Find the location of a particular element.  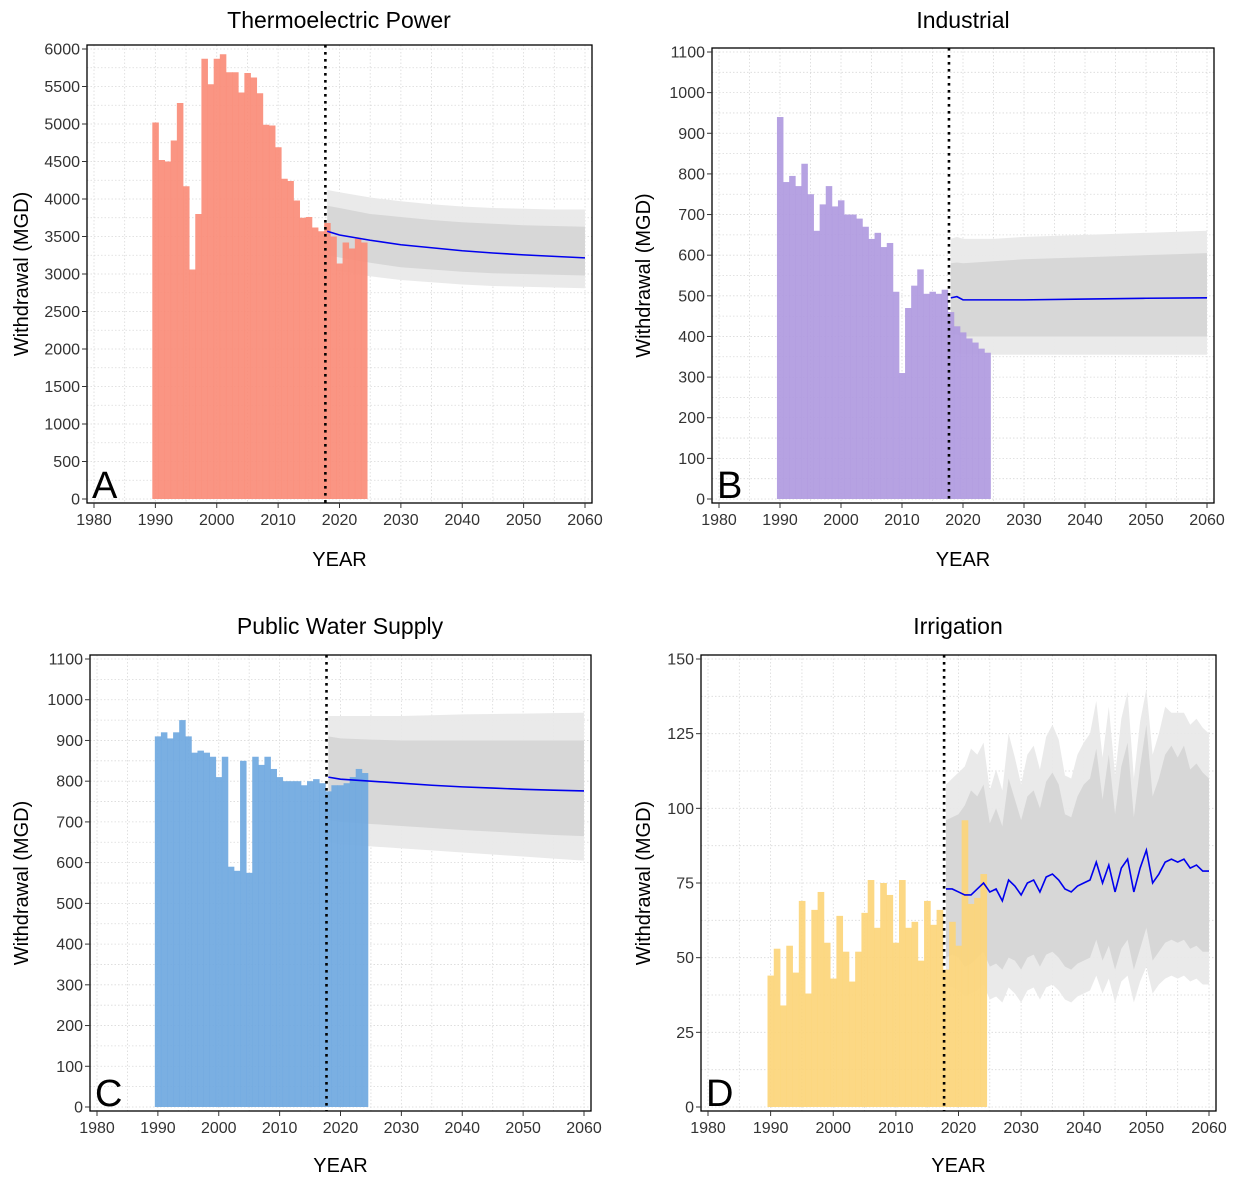

x-tick-label: 2000 is located at coordinates (841, 520).